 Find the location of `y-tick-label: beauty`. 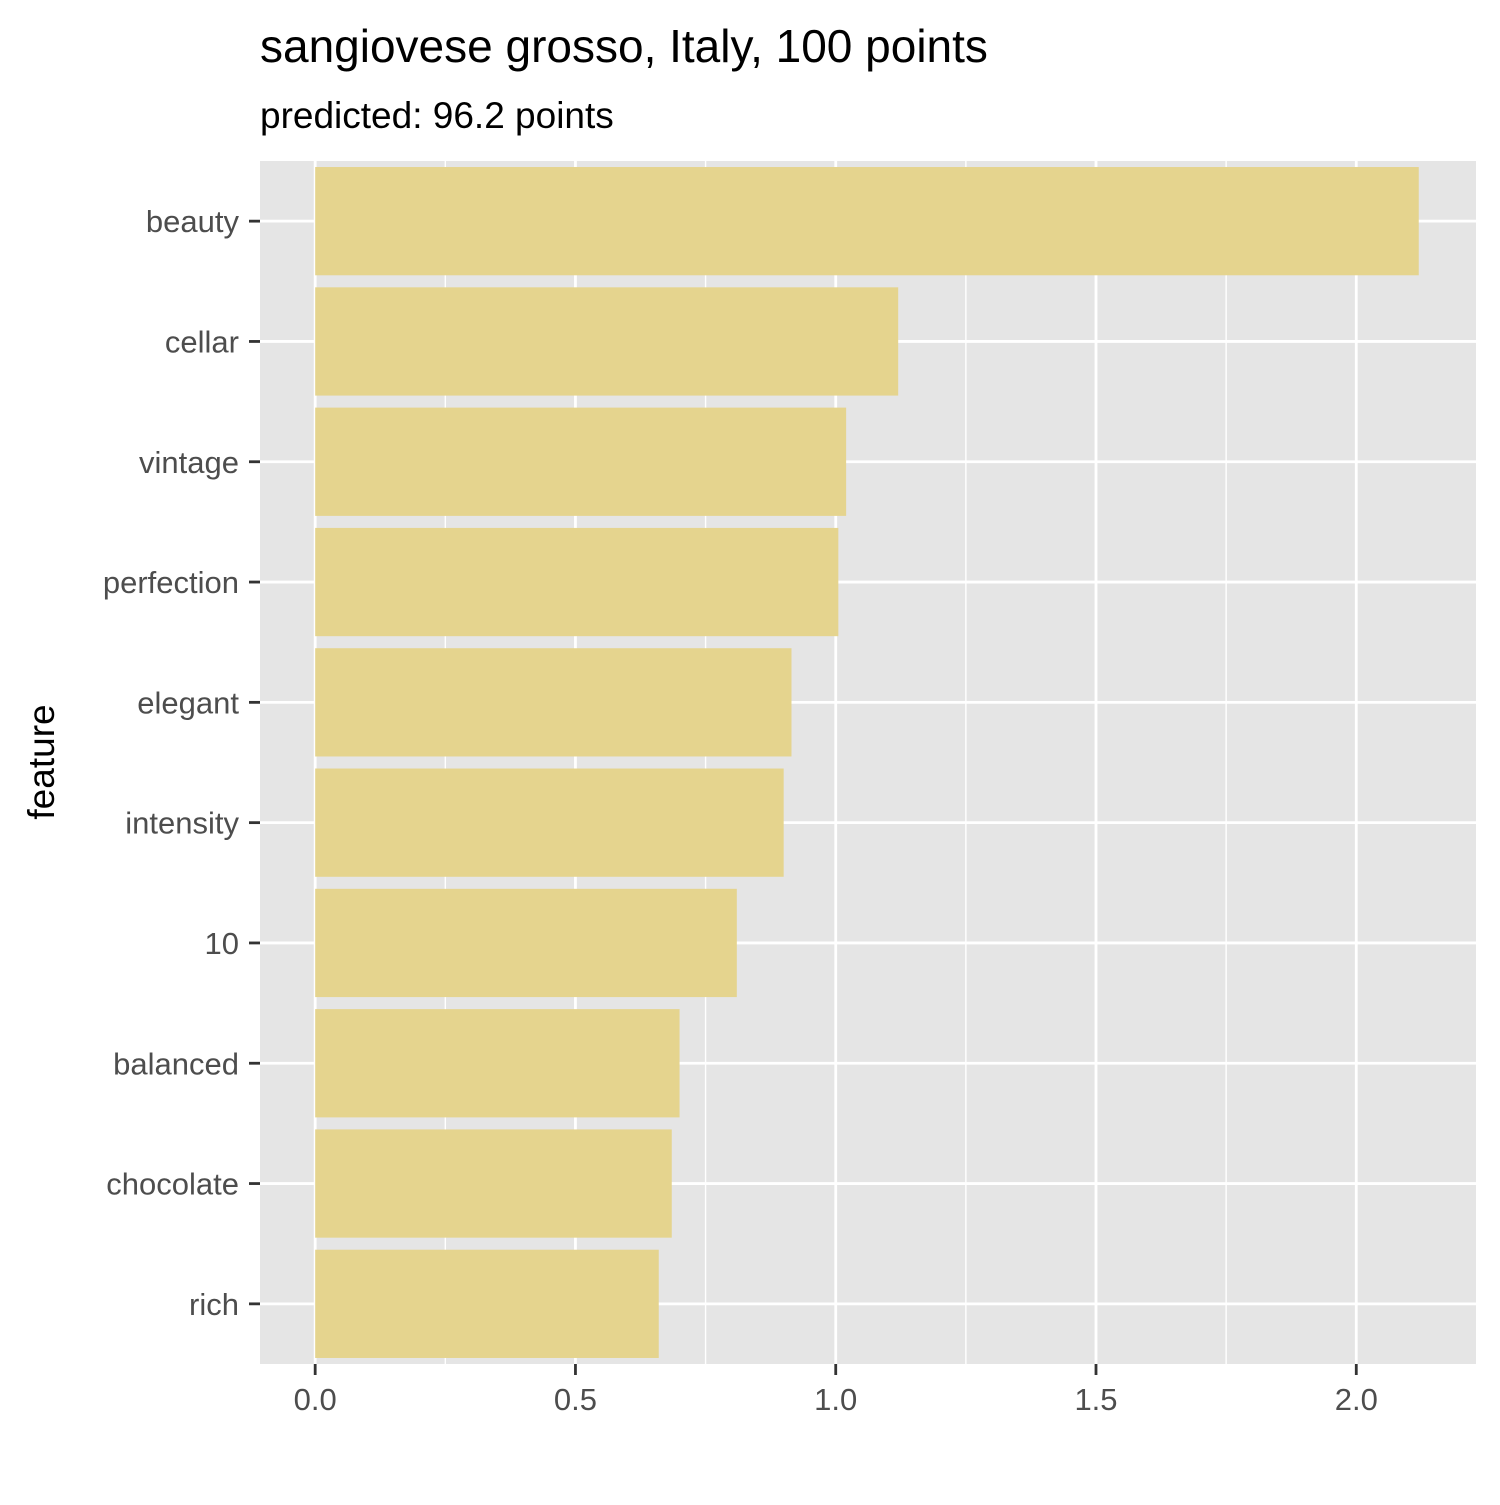

y-tick-label: beauty is located at coordinates (193, 221).